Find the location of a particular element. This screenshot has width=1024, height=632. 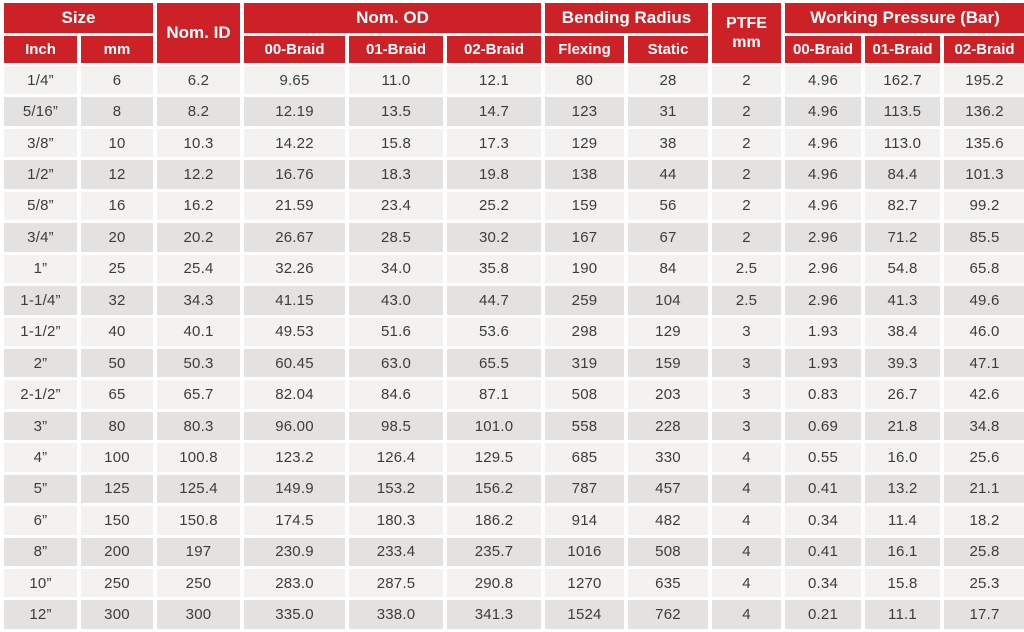

table-cell: 16.0 is located at coordinates (902, 457).